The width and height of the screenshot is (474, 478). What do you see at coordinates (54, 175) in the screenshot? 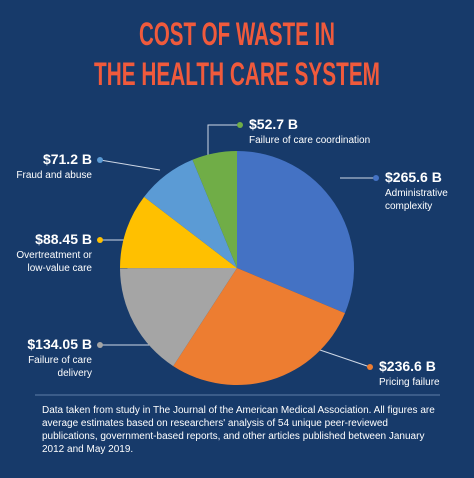
I see `category-label: Fraud and abuse` at bounding box center [54, 175].